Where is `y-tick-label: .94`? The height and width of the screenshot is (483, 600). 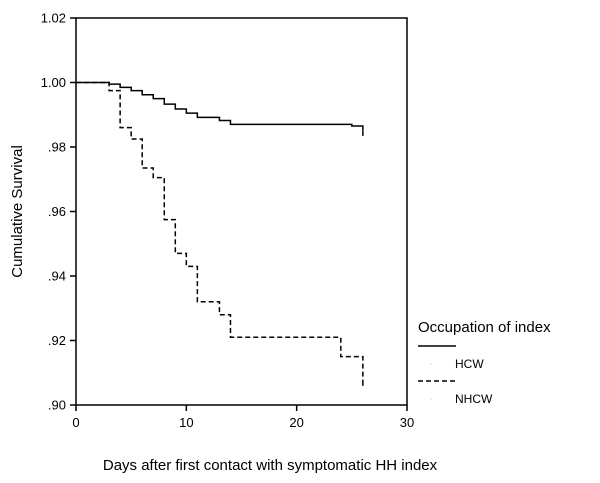 y-tick-label: .94 is located at coordinates (57, 276).